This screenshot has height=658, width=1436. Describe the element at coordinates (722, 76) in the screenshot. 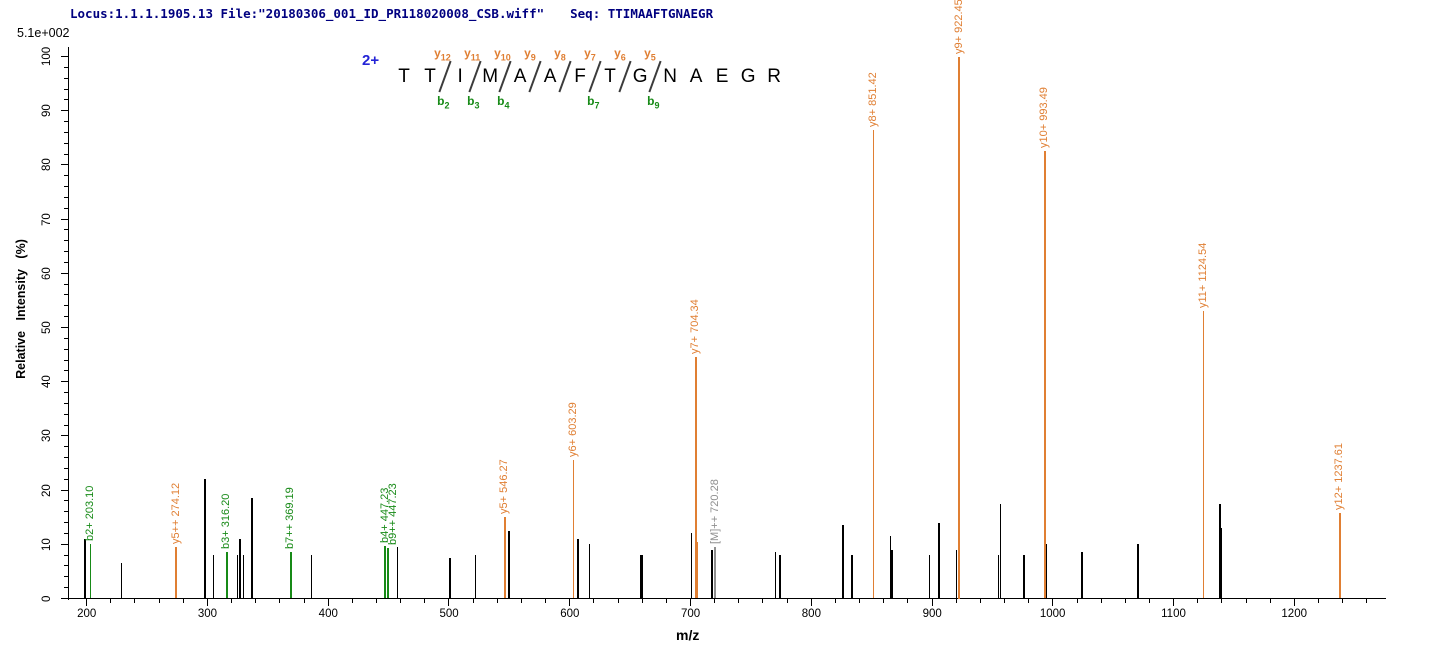

I see `sequence-residue: E` at that location.